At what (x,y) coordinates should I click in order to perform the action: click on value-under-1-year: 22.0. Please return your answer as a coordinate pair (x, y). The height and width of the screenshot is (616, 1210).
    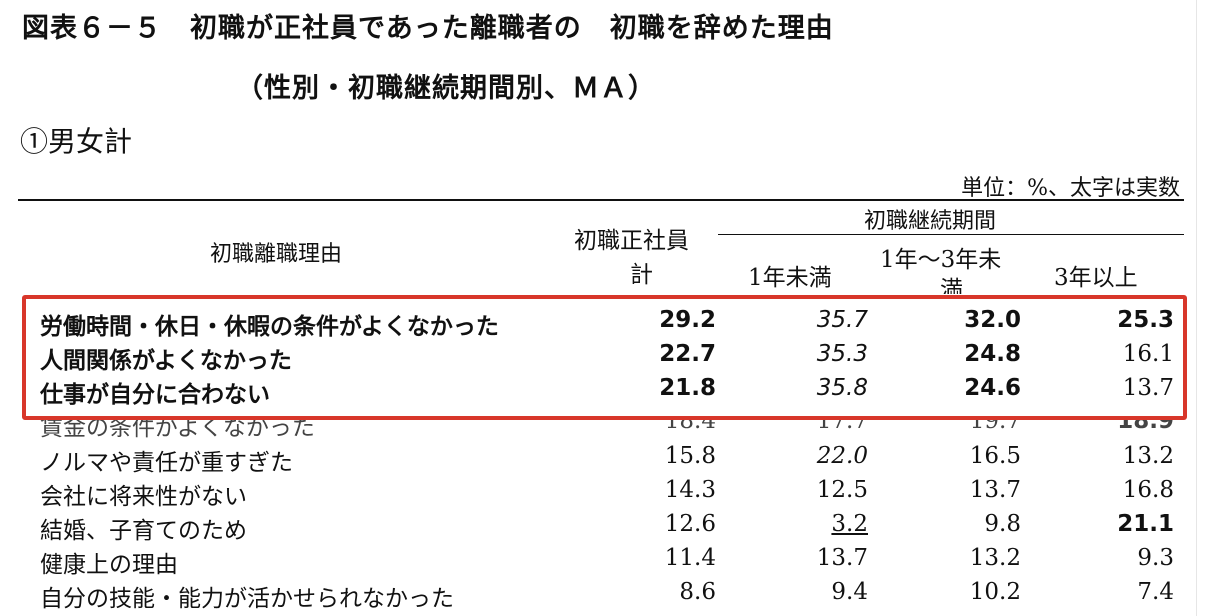
    Looking at the image, I should click on (842, 456).